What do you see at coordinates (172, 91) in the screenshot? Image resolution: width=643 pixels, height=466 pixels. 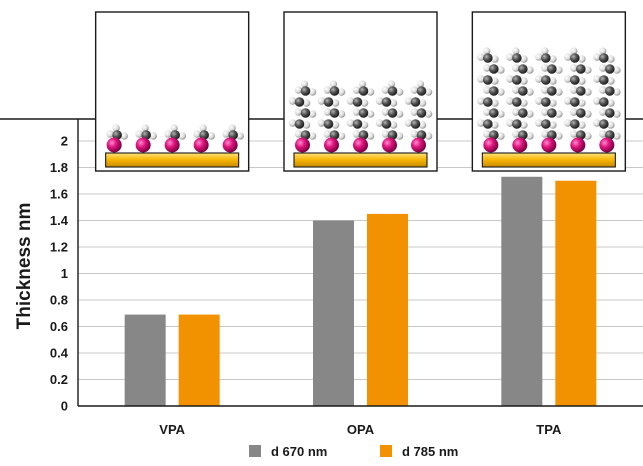 I see `inset-vpa` at bounding box center [172, 91].